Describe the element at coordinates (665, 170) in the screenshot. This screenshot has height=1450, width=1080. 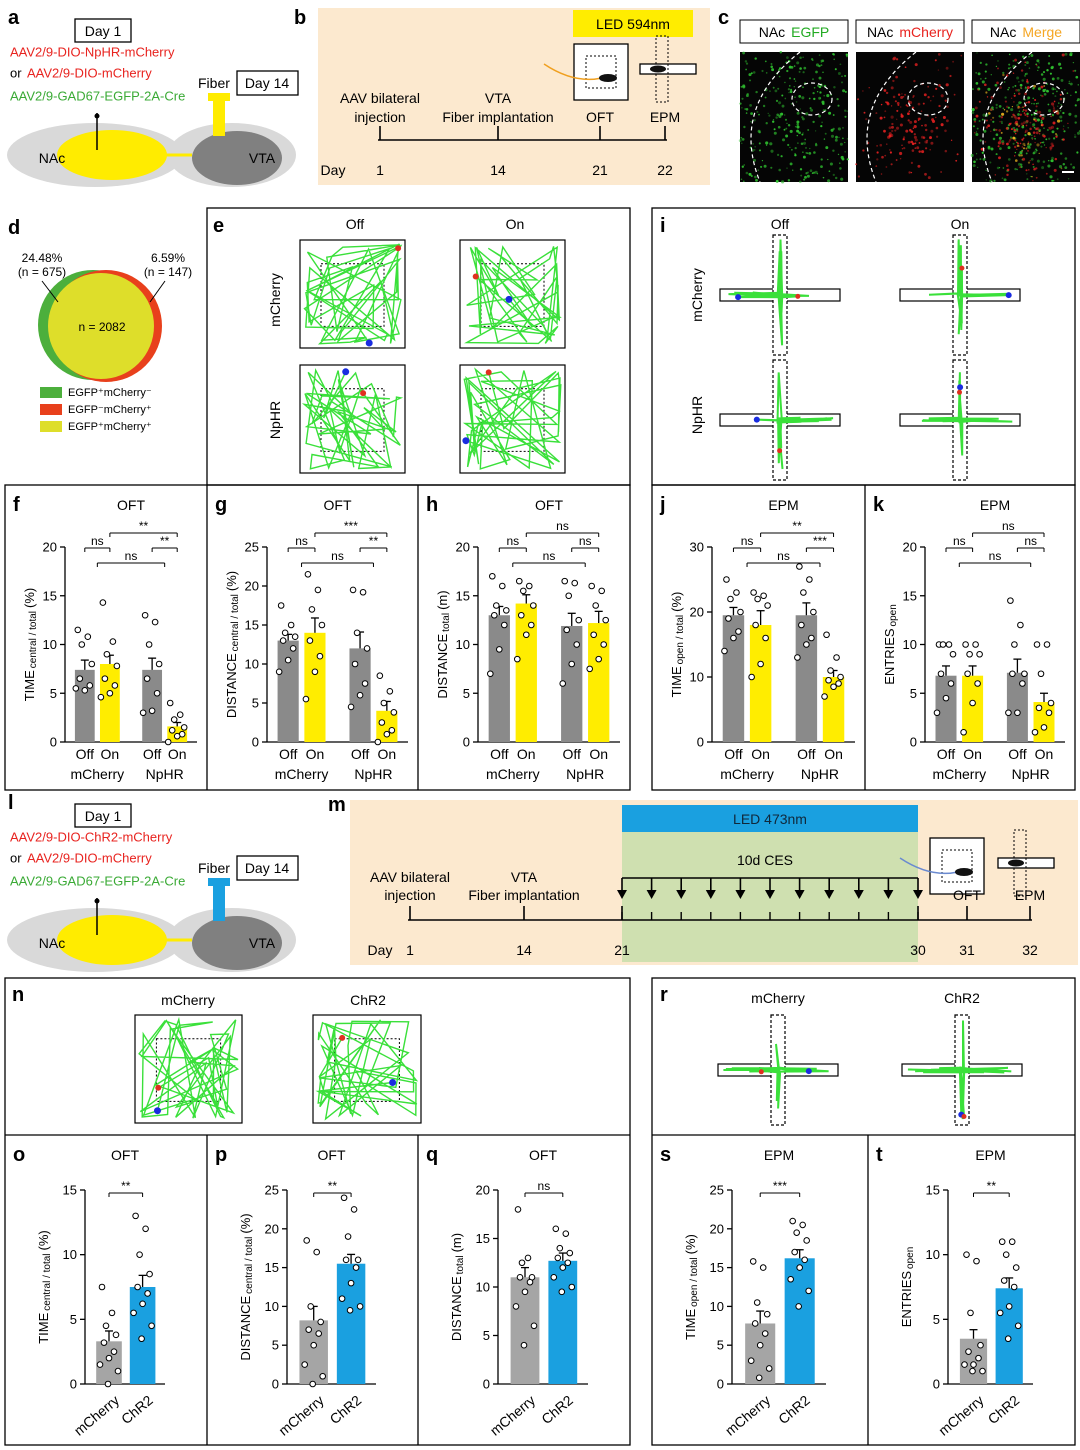
I see `text-label: 22` at that location.